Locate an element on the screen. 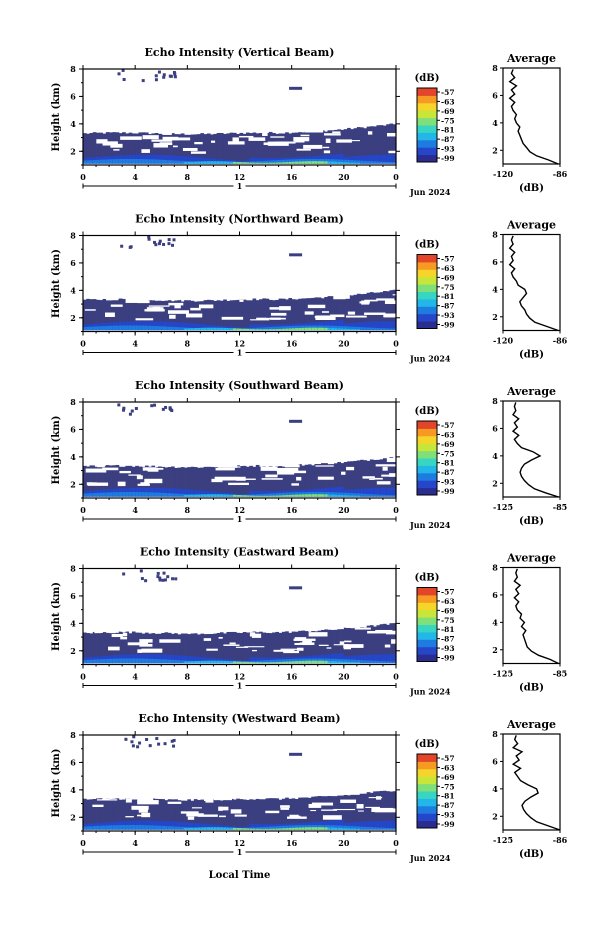 This screenshot has height=929, width=614. day-label-bg is located at coordinates (239, 685).